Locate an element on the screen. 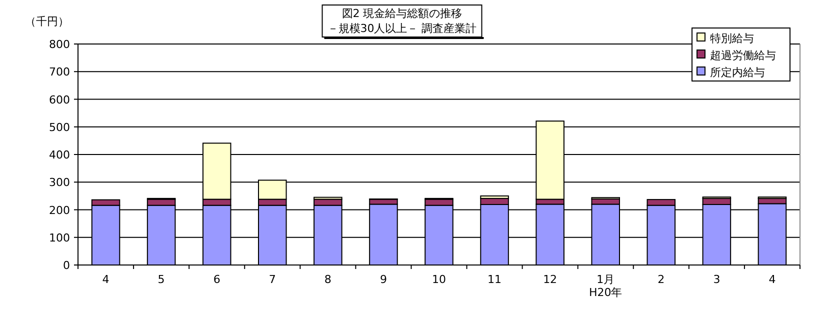 The width and height of the screenshot is (826, 320). x-tick-label: 11 is located at coordinates (495, 279).